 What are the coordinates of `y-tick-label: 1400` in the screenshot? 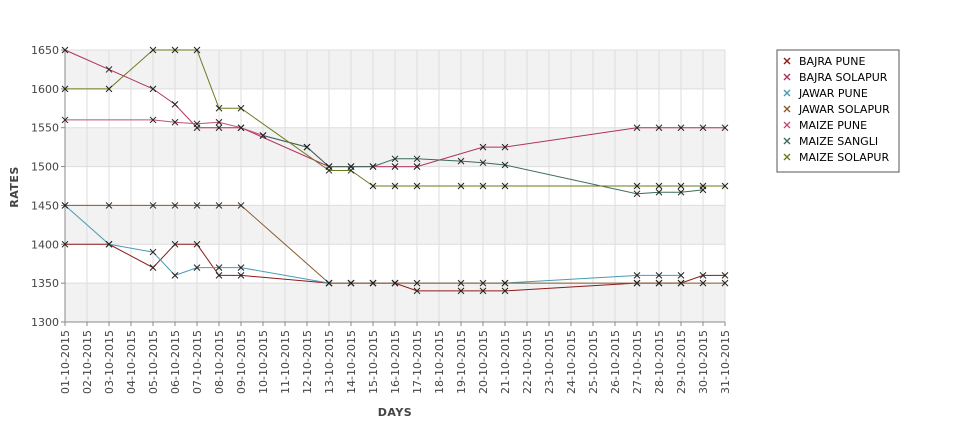 It's located at (45, 244).